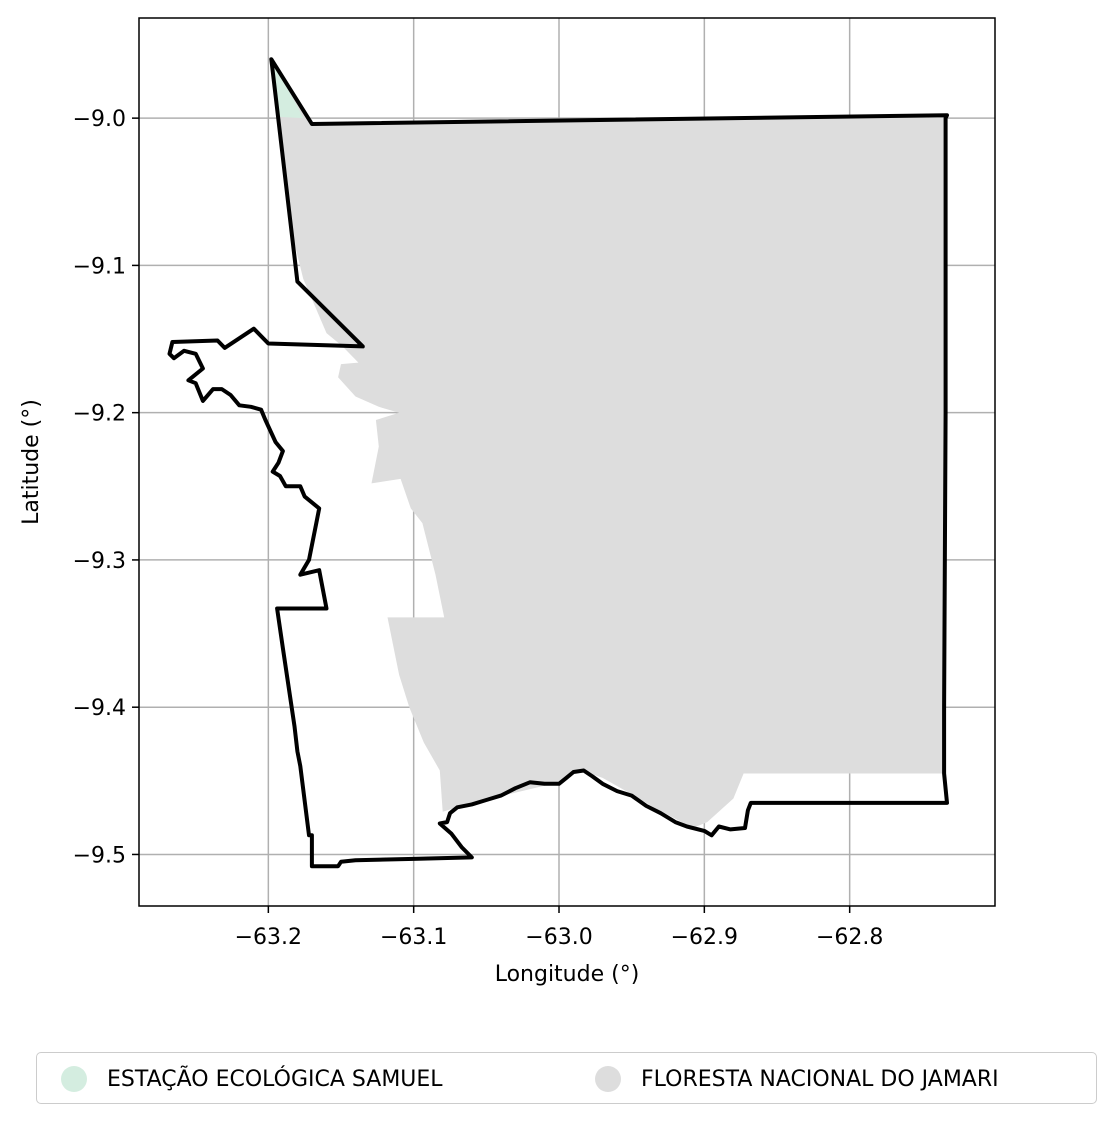  What do you see at coordinates (413, 937) in the screenshot?
I see `x-tick-label: −63.1` at bounding box center [413, 937].